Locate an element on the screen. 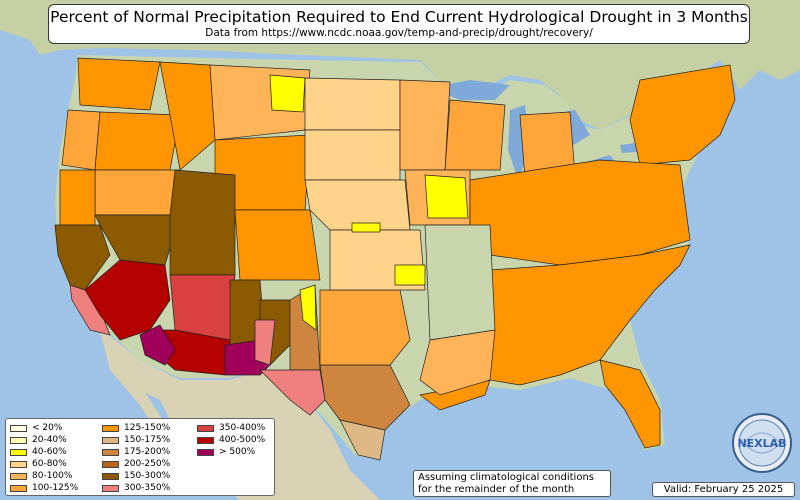 Image resolution: width=800 pixels, height=500 pixels. logo-text: NEXLAB is located at coordinates (761, 443).